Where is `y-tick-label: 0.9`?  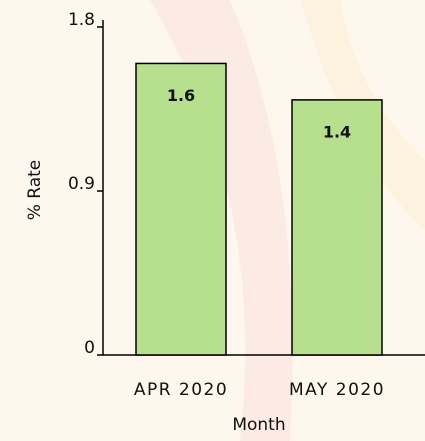 y-tick-label: 0.9 is located at coordinates (81, 184).